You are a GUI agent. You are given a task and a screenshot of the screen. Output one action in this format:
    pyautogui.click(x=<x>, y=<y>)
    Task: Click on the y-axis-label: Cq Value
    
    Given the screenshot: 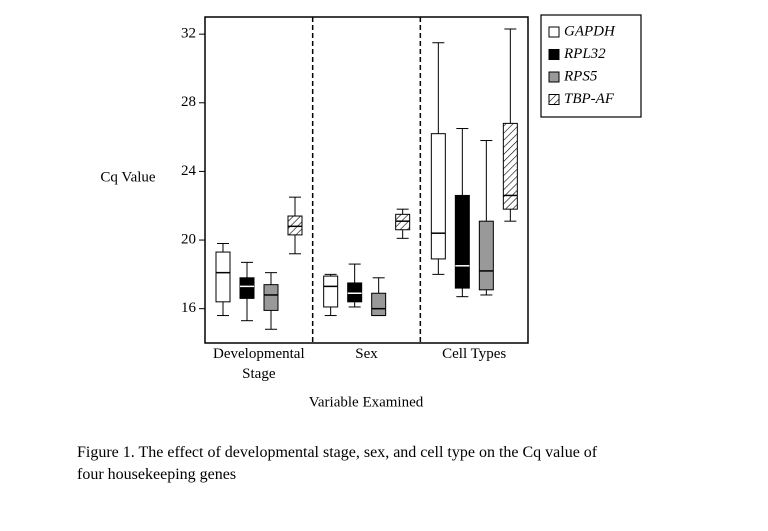 What is the action you would take?
    pyautogui.click(x=127, y=177)
    